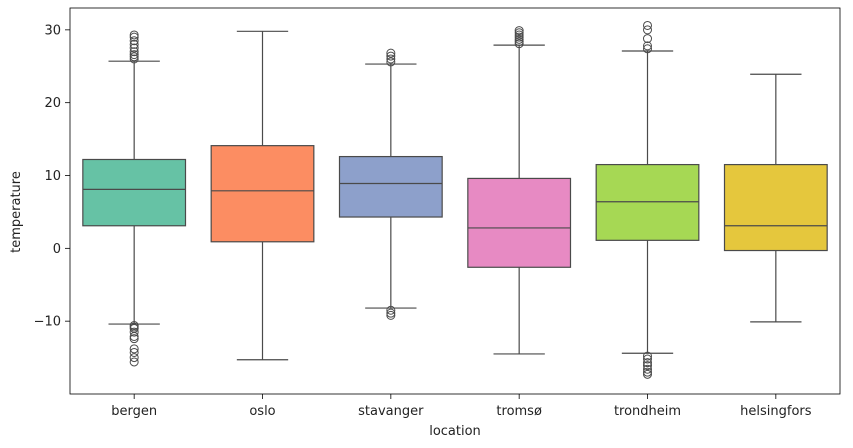  I want to click on x-tick-label: oslo, so click(262, 411).